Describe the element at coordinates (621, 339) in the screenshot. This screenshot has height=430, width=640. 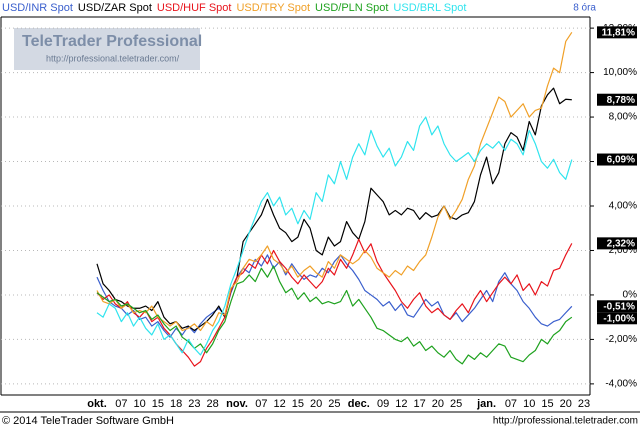
I see `y-tick-label: -2,00%` at that location.